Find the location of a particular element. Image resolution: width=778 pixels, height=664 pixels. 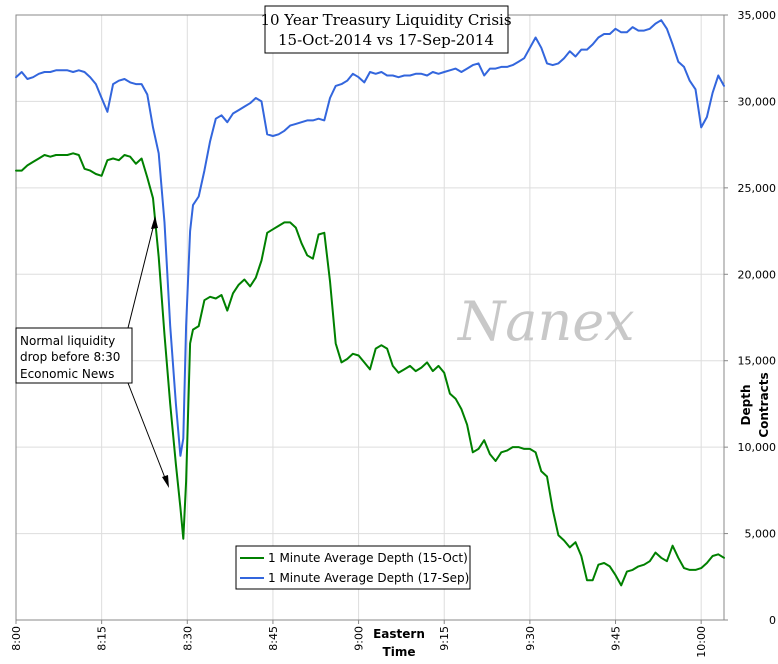

annotation-arrow-down is located at coordinates (147, 433).